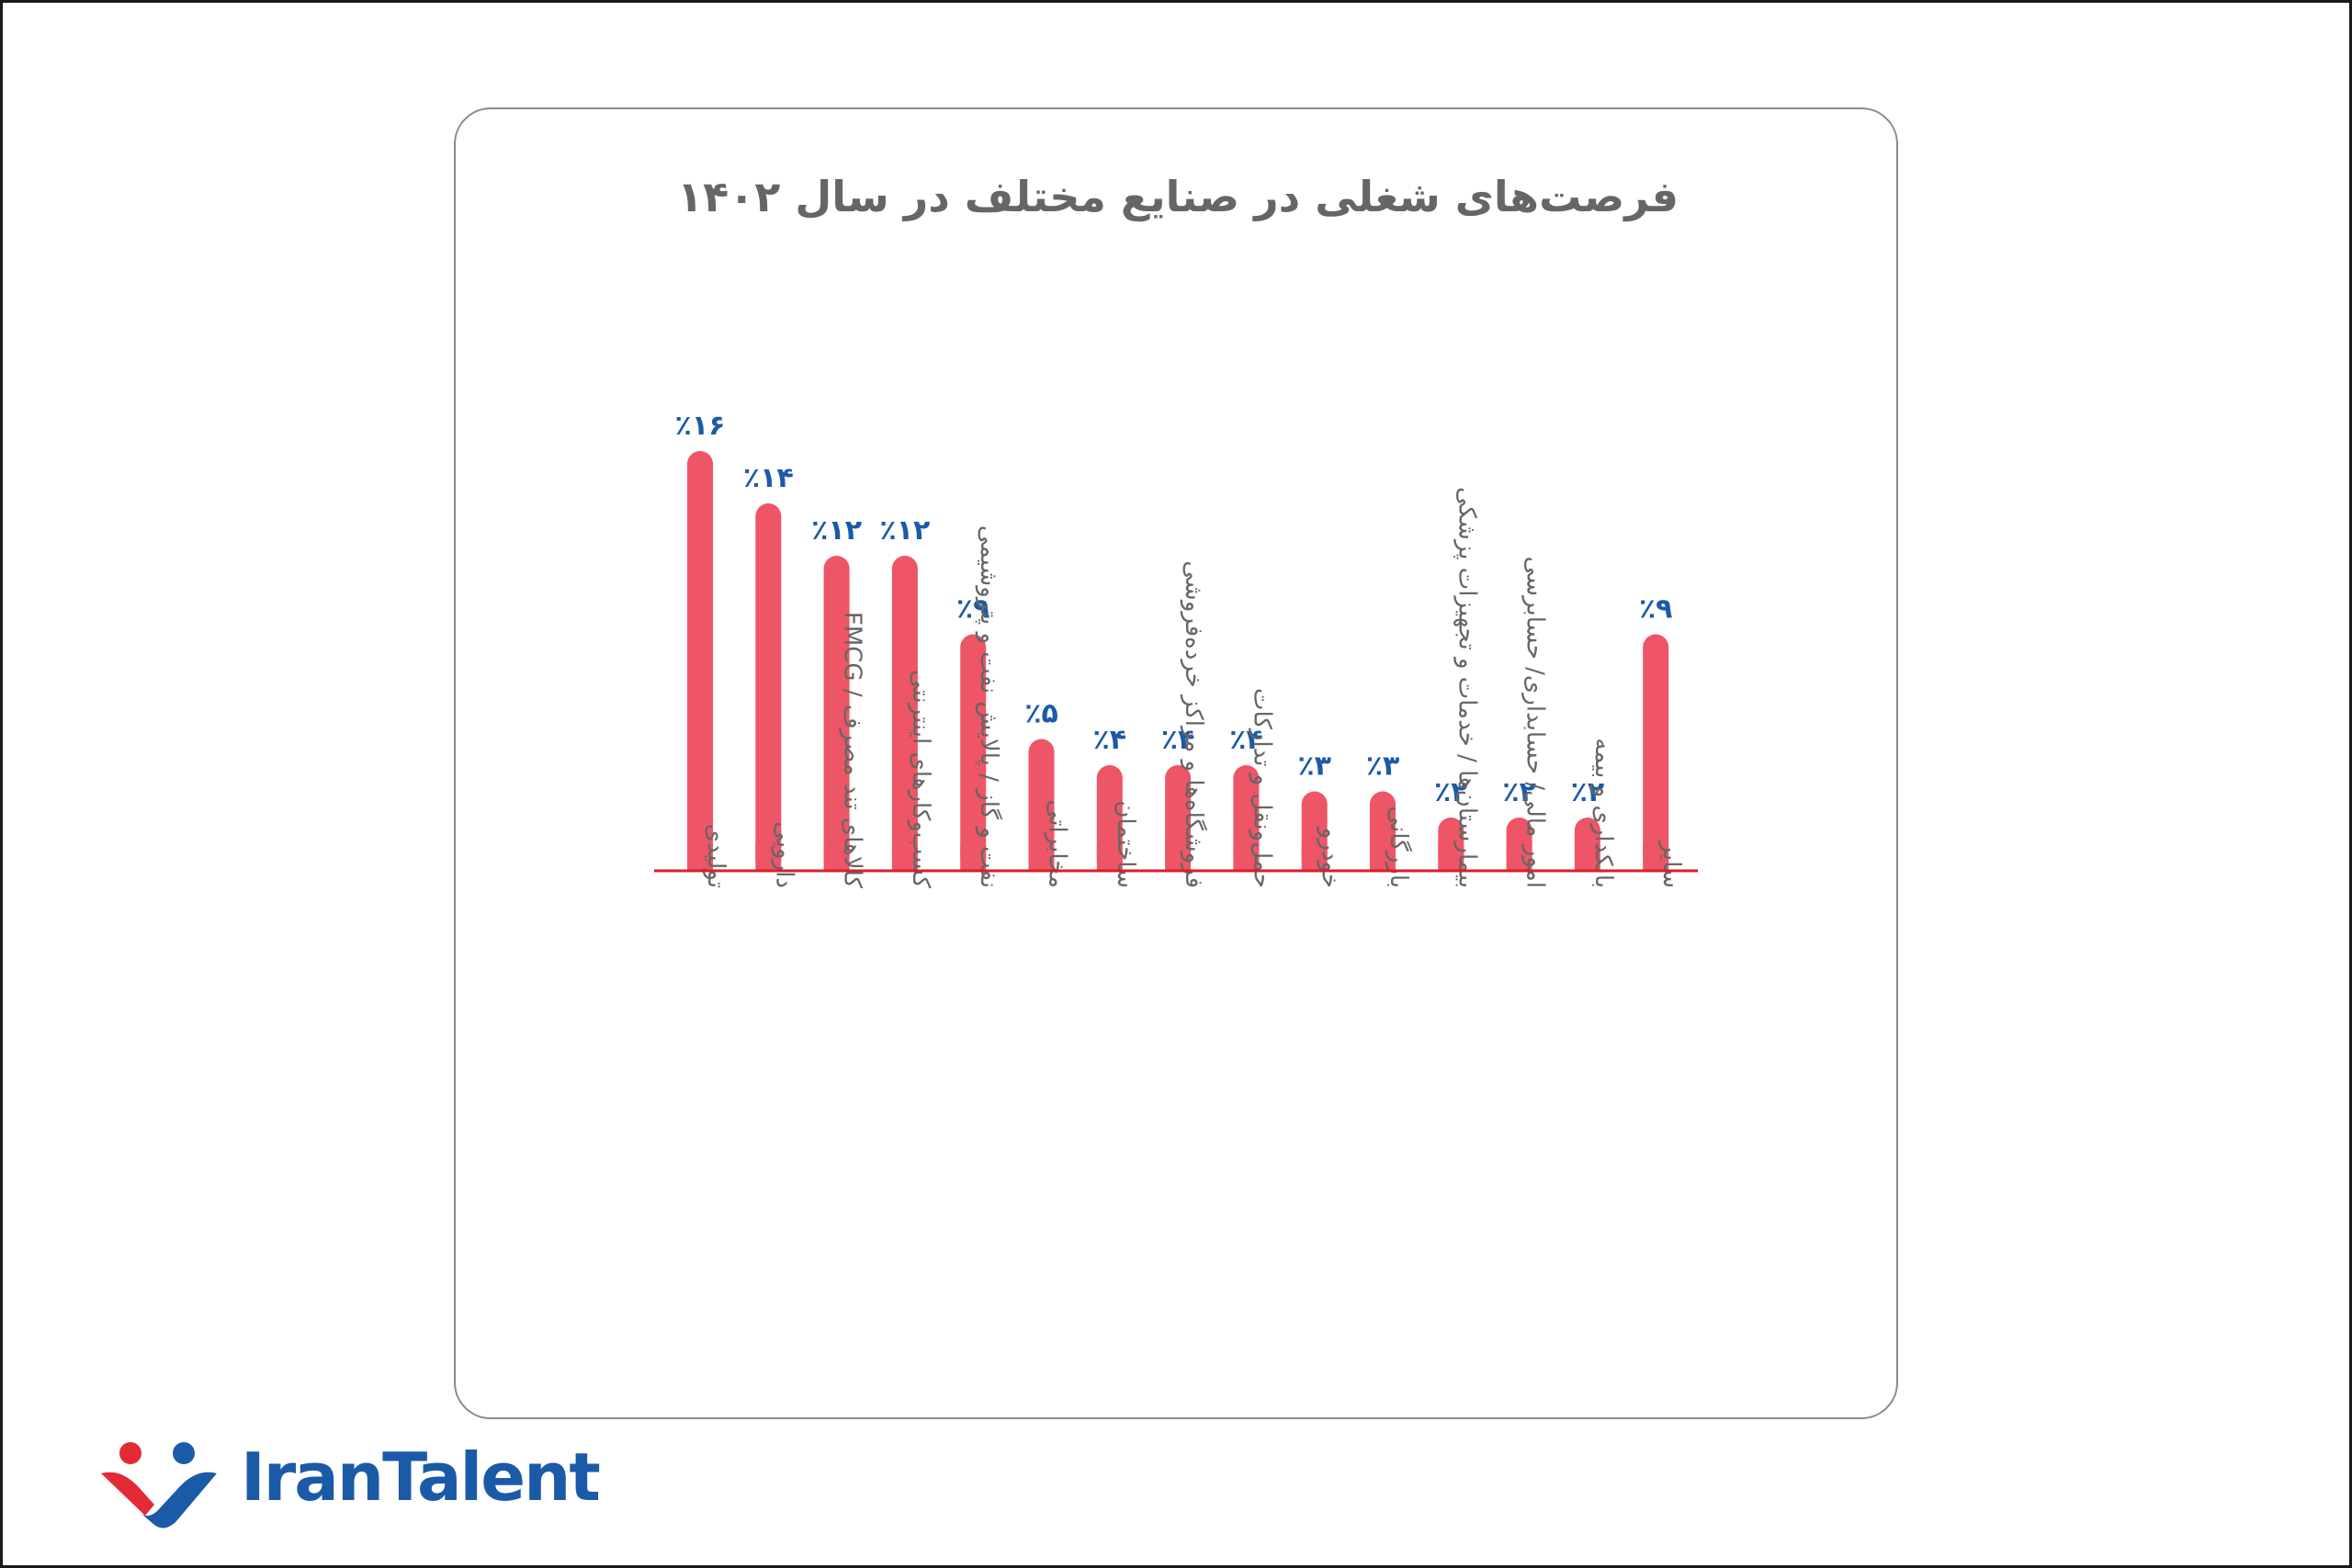 The width and height of the screenshot is (2352, 1568). I want to click on chart-title: فرصت‌های شغلی در صنایع مختلف در سال ۱۴۰۲, so click(1178, 196).